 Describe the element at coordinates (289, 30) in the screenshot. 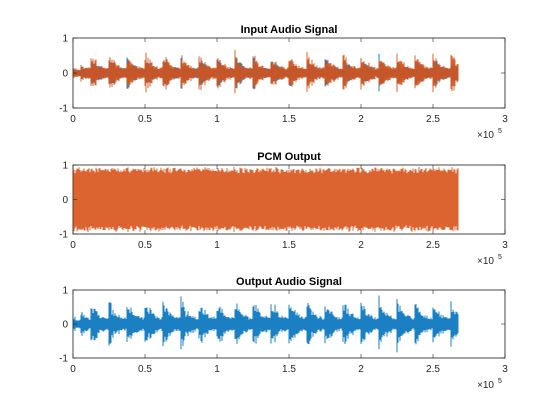

I see `plot-title: Input Audio Signal` at that location.